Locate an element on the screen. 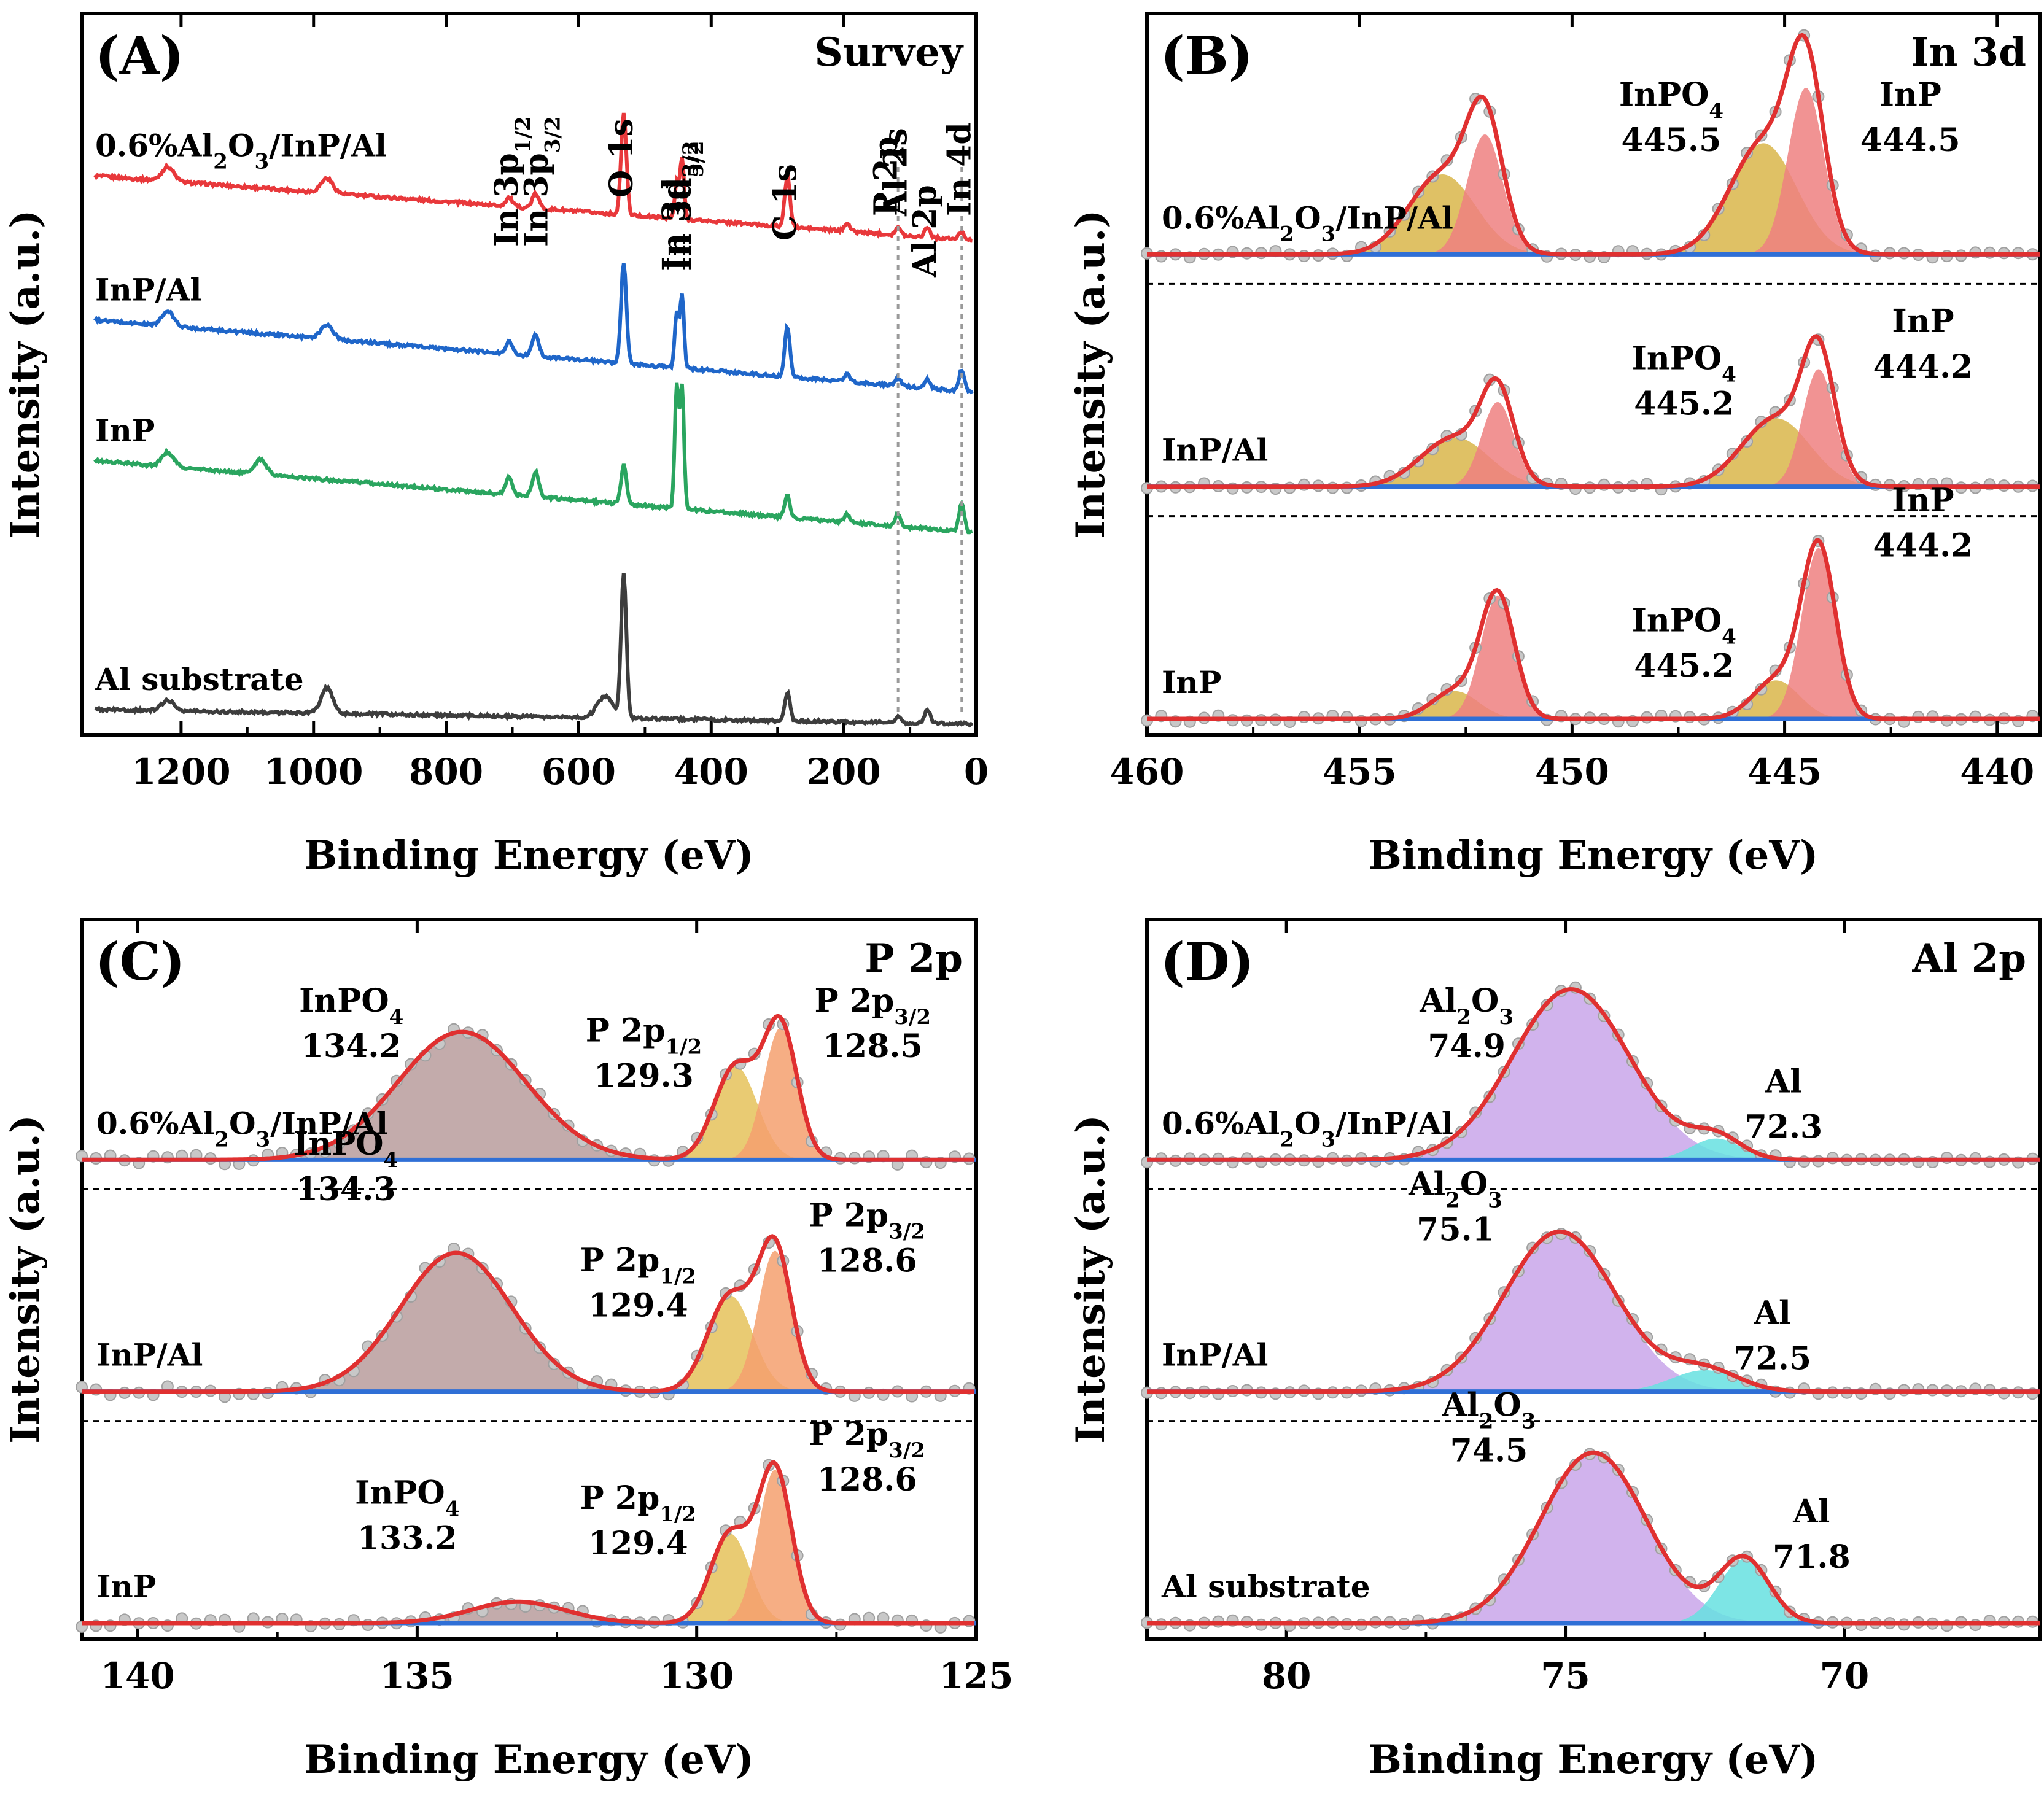  x-tick-label: 400 is located at coordinates (711, 772).